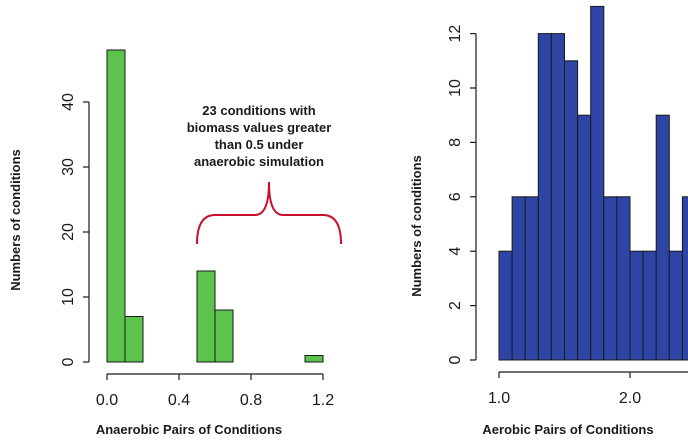 This screenshot has height=442, width=688. I want to click on left-y-tick-label: 40, so click(68, 102).